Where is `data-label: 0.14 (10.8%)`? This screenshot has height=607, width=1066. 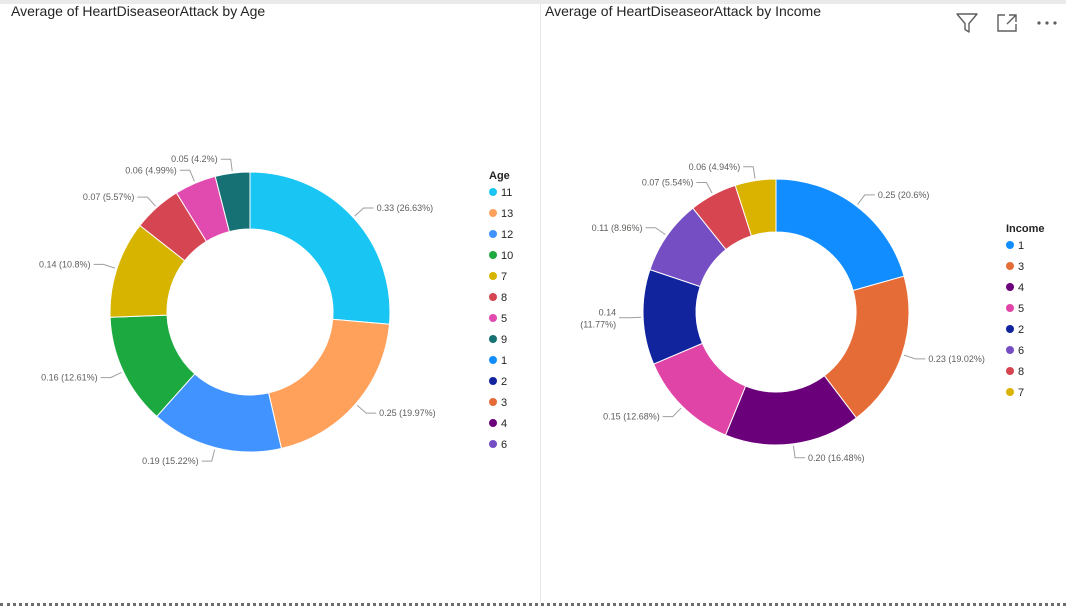 data-label: 0.14 (10.8%) is located at coordinates (65, 264).